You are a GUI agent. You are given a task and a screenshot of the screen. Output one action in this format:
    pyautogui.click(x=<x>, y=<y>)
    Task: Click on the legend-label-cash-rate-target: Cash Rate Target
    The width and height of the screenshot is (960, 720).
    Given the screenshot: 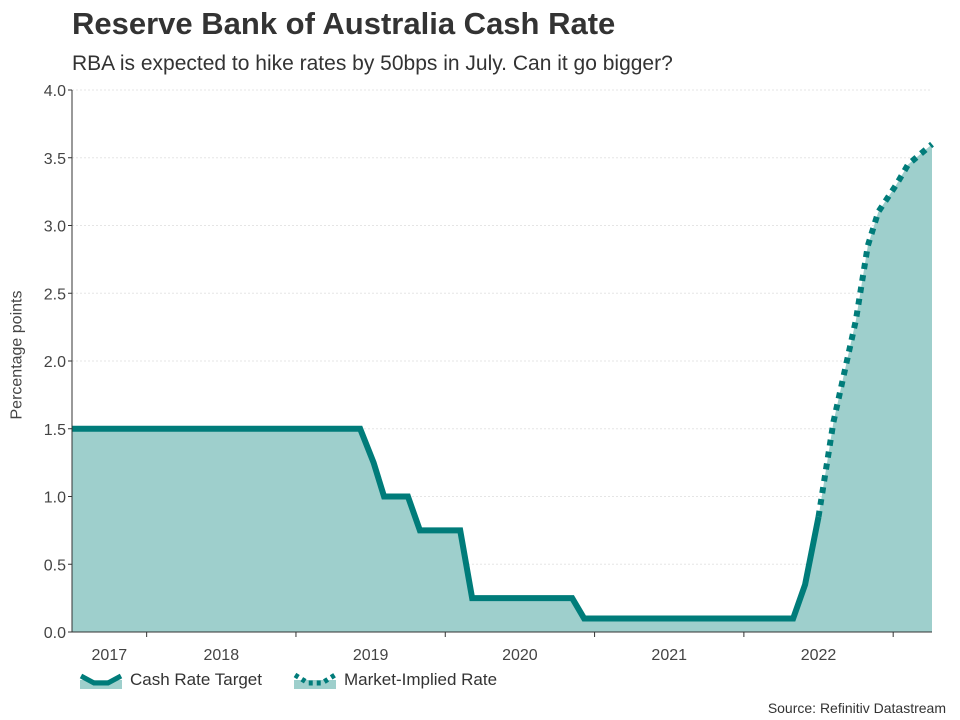 What is the action you would take?
    pyautogui.click(x=196, y=679)
    